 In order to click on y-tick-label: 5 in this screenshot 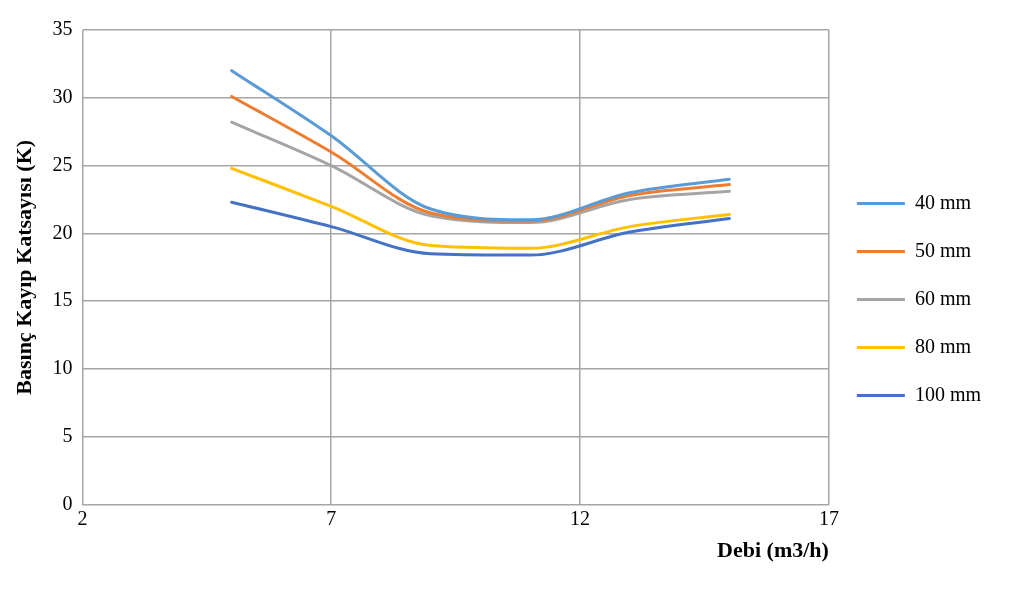, I will do `click(67, 435)`.